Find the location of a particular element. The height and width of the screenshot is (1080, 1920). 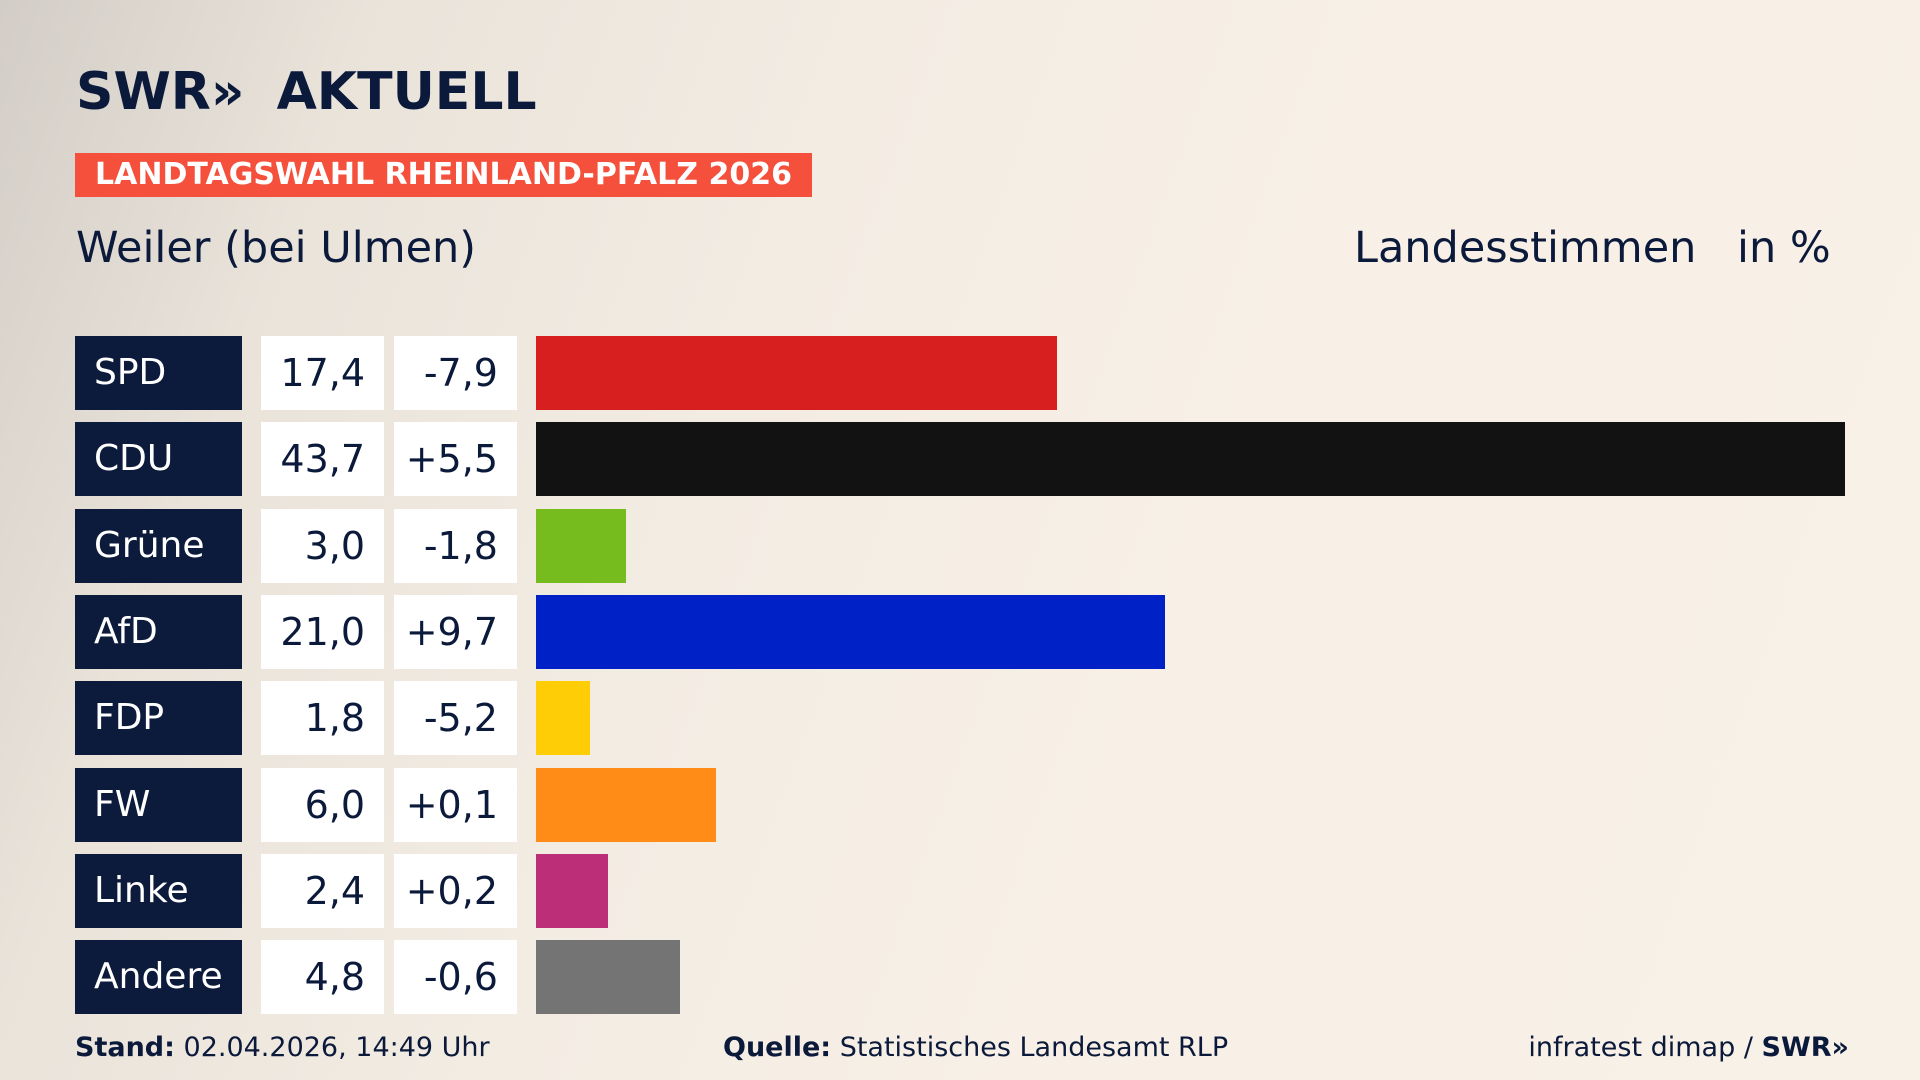

footer-stand: Stand: 02.04.2026, 14:49 Uhr is located at coordinates (282, 1048).